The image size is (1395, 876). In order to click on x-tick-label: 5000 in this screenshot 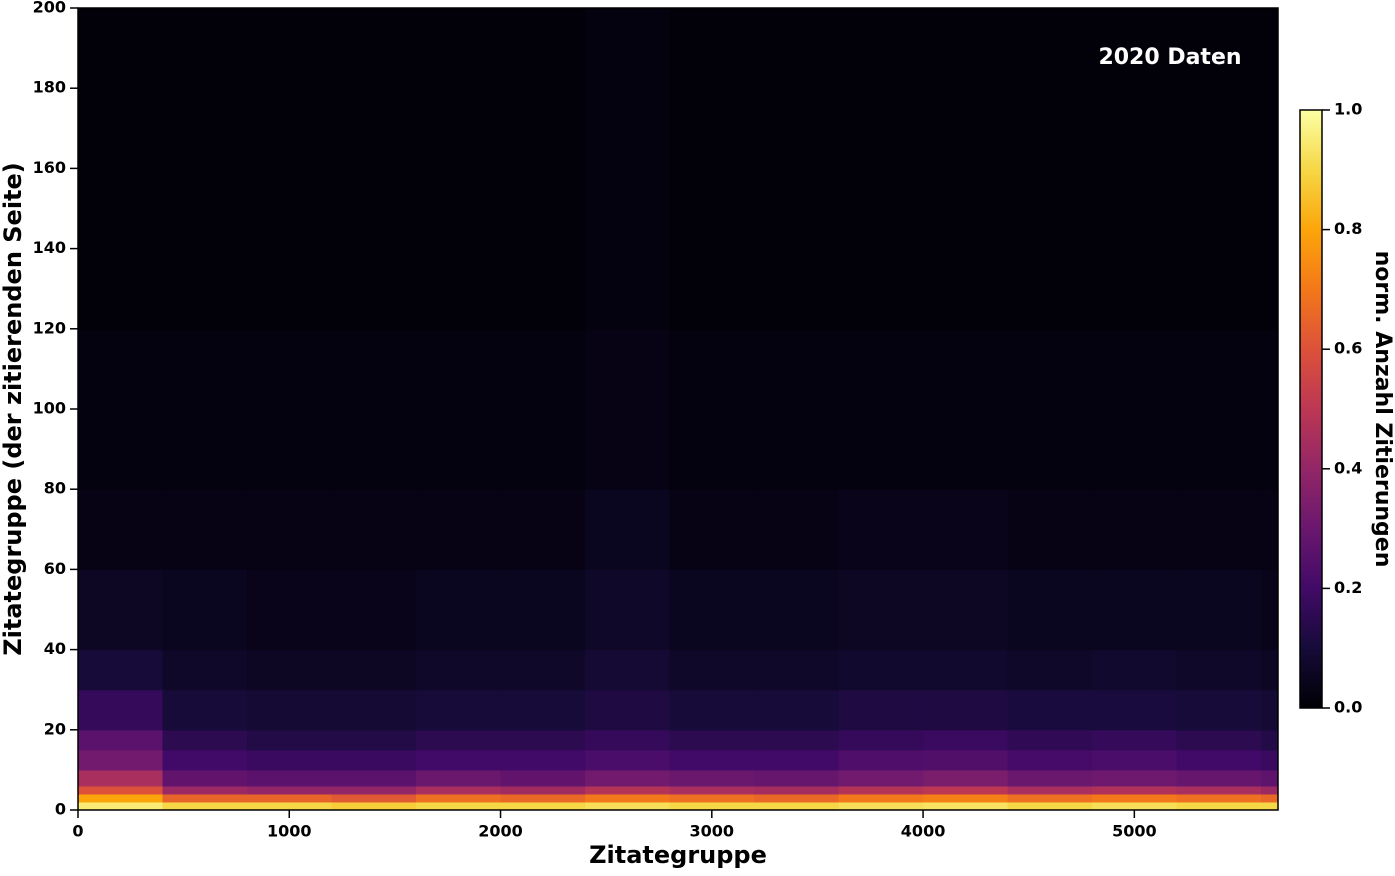, I will do `click(1134, 831)`.